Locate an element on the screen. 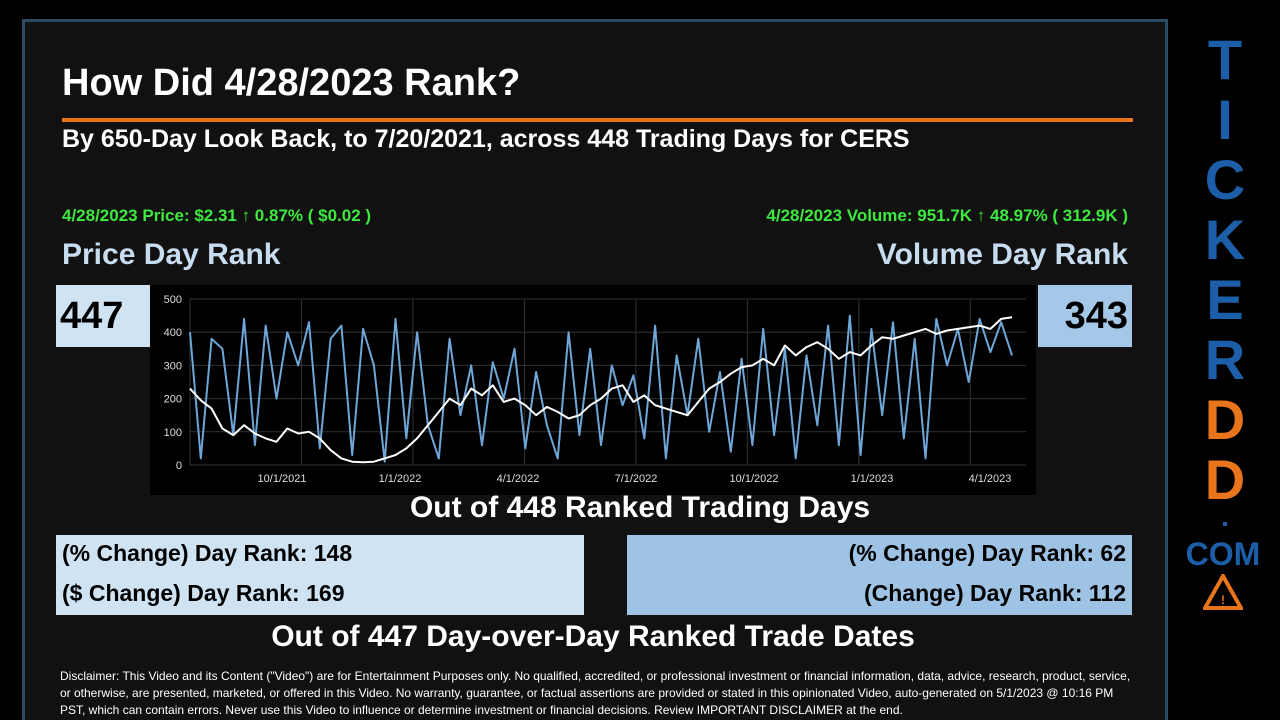  y-tick-label: 300 is located at coordinates (173, 366).